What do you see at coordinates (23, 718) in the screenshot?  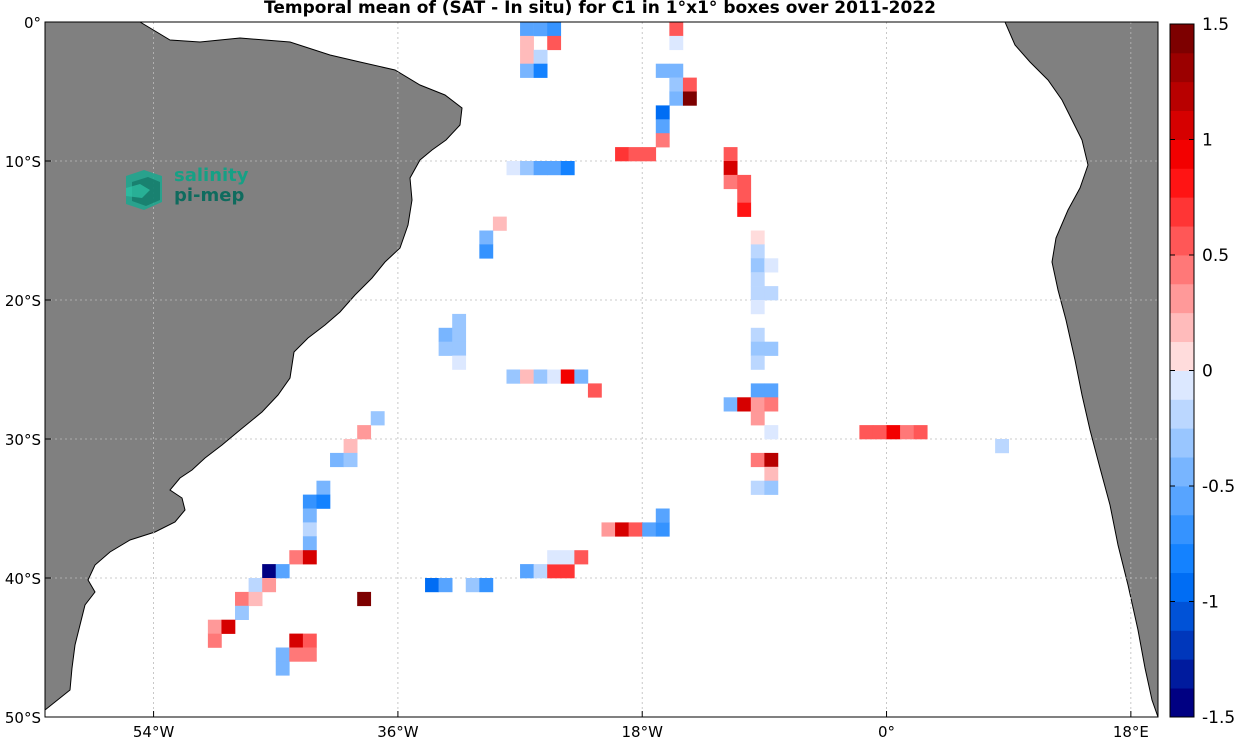 I see `y-tick-label: 50°S` at bounding box center [23, 718].